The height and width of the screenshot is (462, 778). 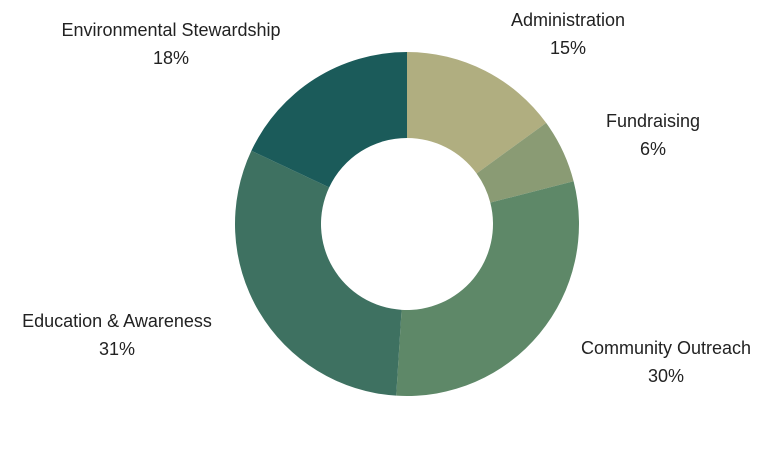 I want to click on label-community-outreach-value: 30%, so click(x=666, y=376).